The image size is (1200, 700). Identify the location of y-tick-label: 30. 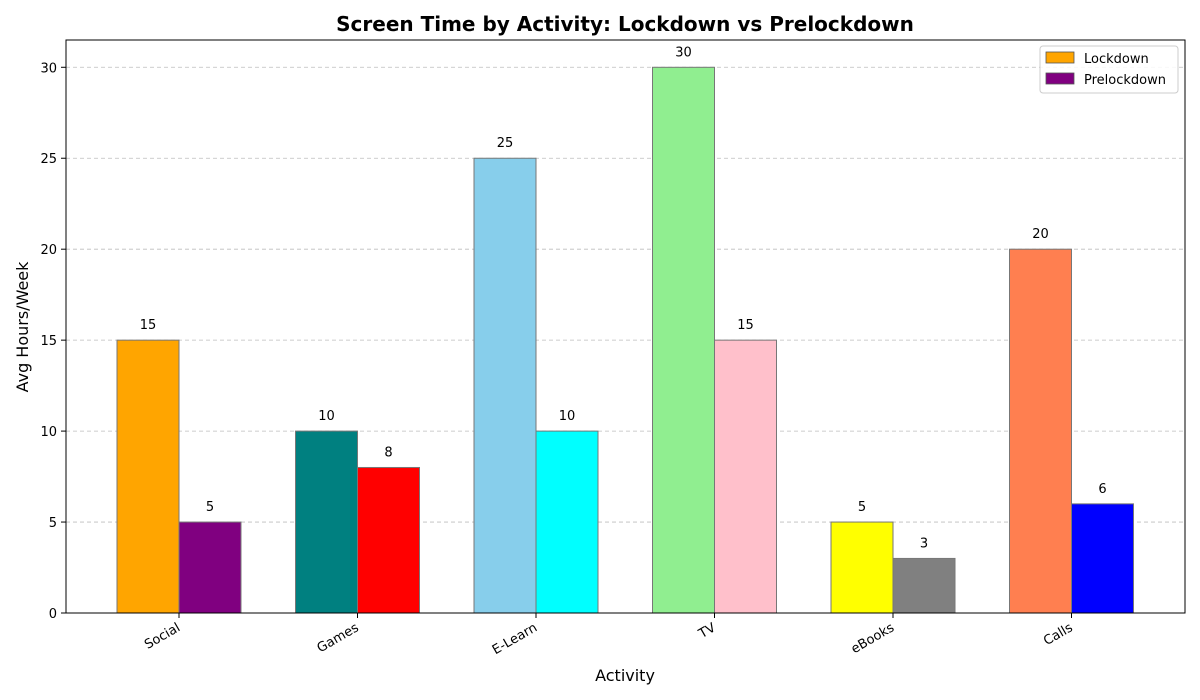
(48, 68).